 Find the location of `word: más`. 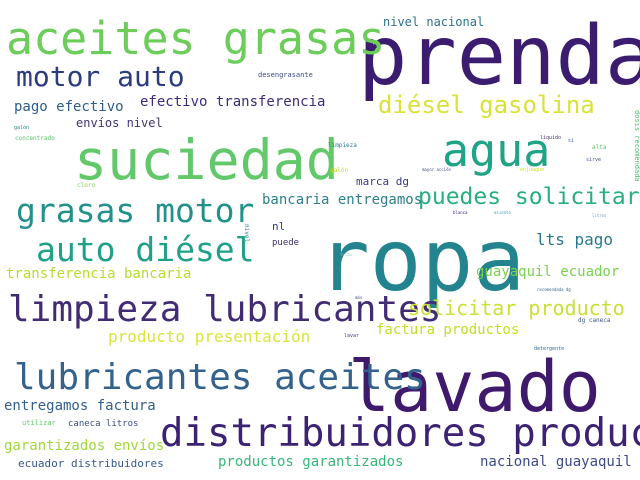

word: más is located at coordinates (359, 297).